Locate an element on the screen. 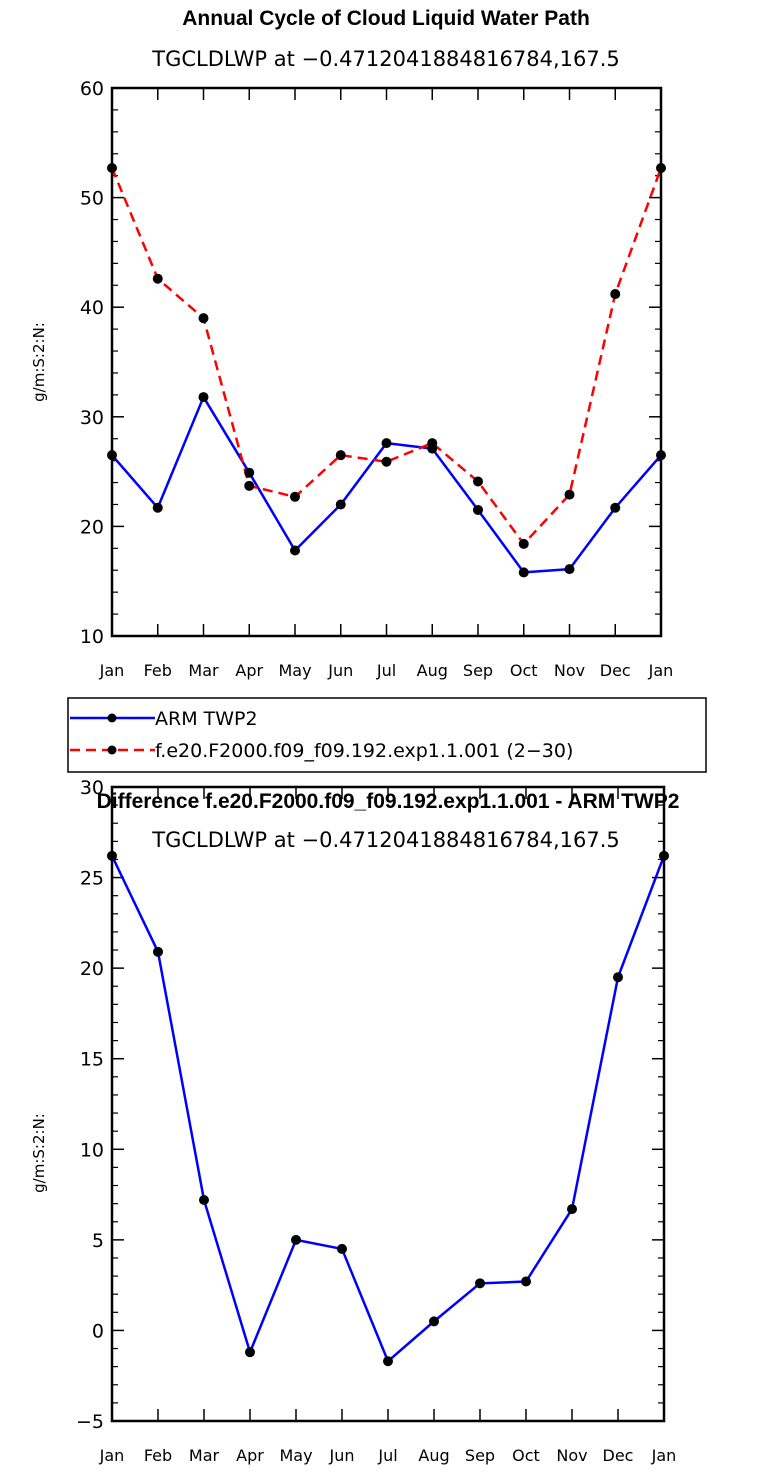  chart1-x-tick-label: Apr is located at coordinates (249, 670).